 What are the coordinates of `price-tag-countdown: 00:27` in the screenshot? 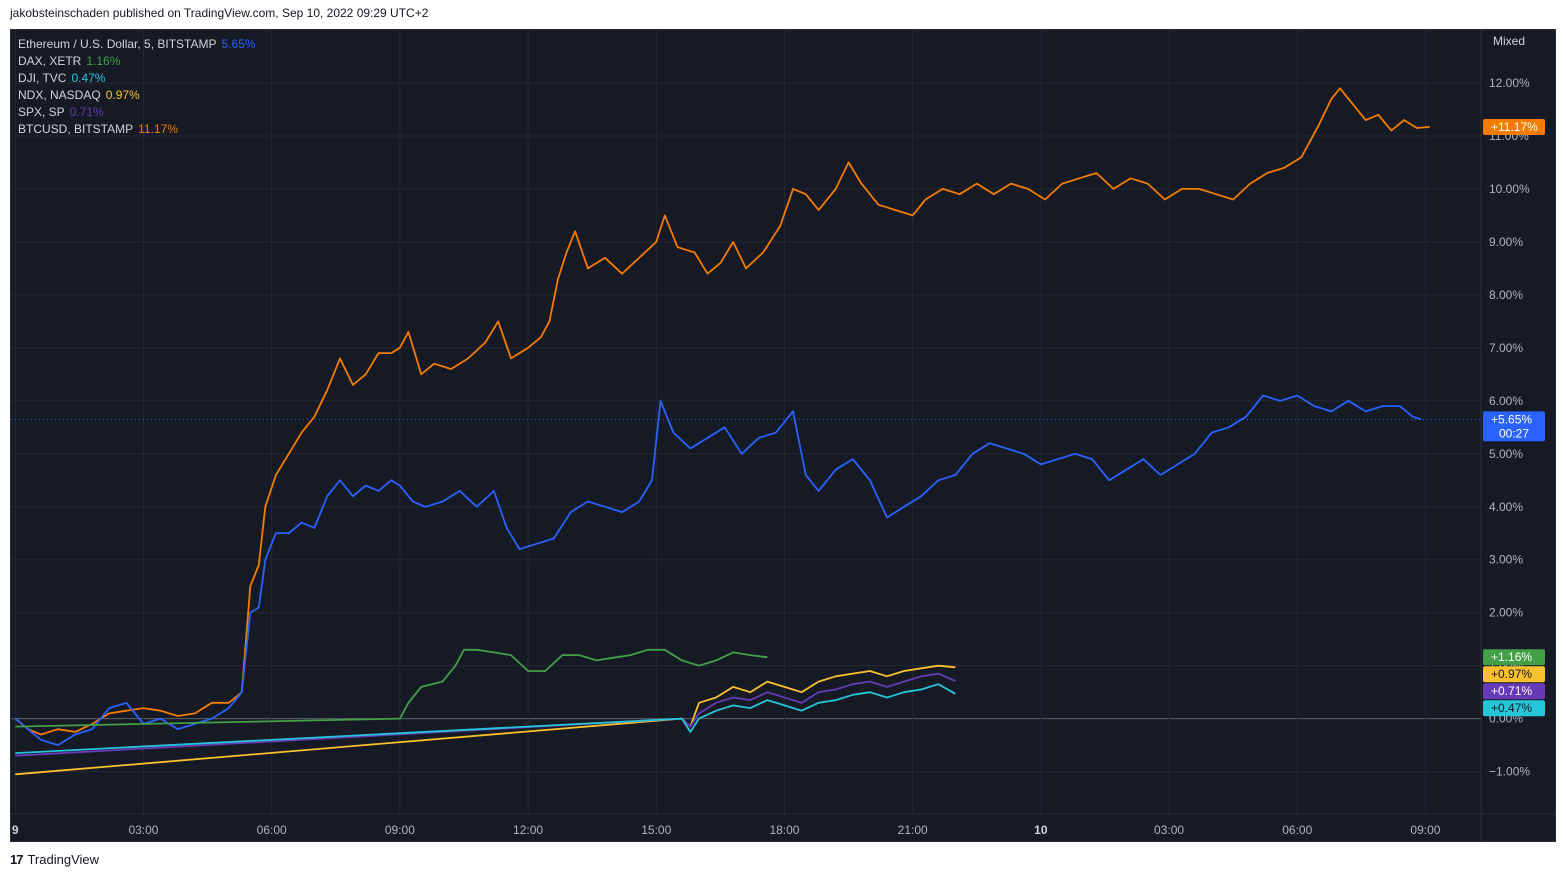 It's located at (1514, 433).